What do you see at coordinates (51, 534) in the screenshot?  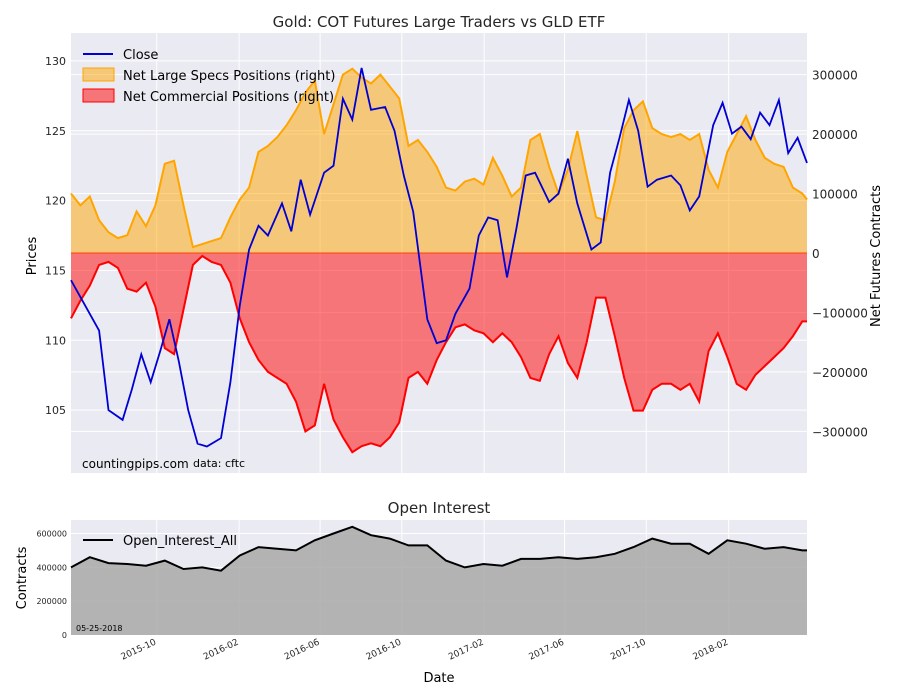 I see `open-interest-tick-label: 600000` at bounding box center [51, 534].